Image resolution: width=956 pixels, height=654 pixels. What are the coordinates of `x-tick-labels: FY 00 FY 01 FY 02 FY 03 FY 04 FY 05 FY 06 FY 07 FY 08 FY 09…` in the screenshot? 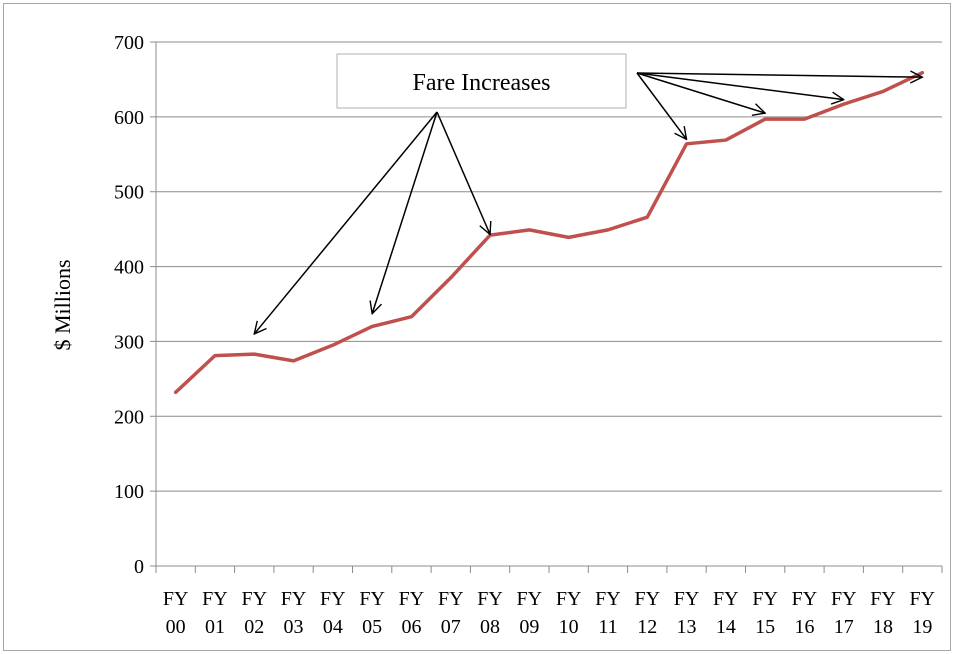 It's located at (549, 613).